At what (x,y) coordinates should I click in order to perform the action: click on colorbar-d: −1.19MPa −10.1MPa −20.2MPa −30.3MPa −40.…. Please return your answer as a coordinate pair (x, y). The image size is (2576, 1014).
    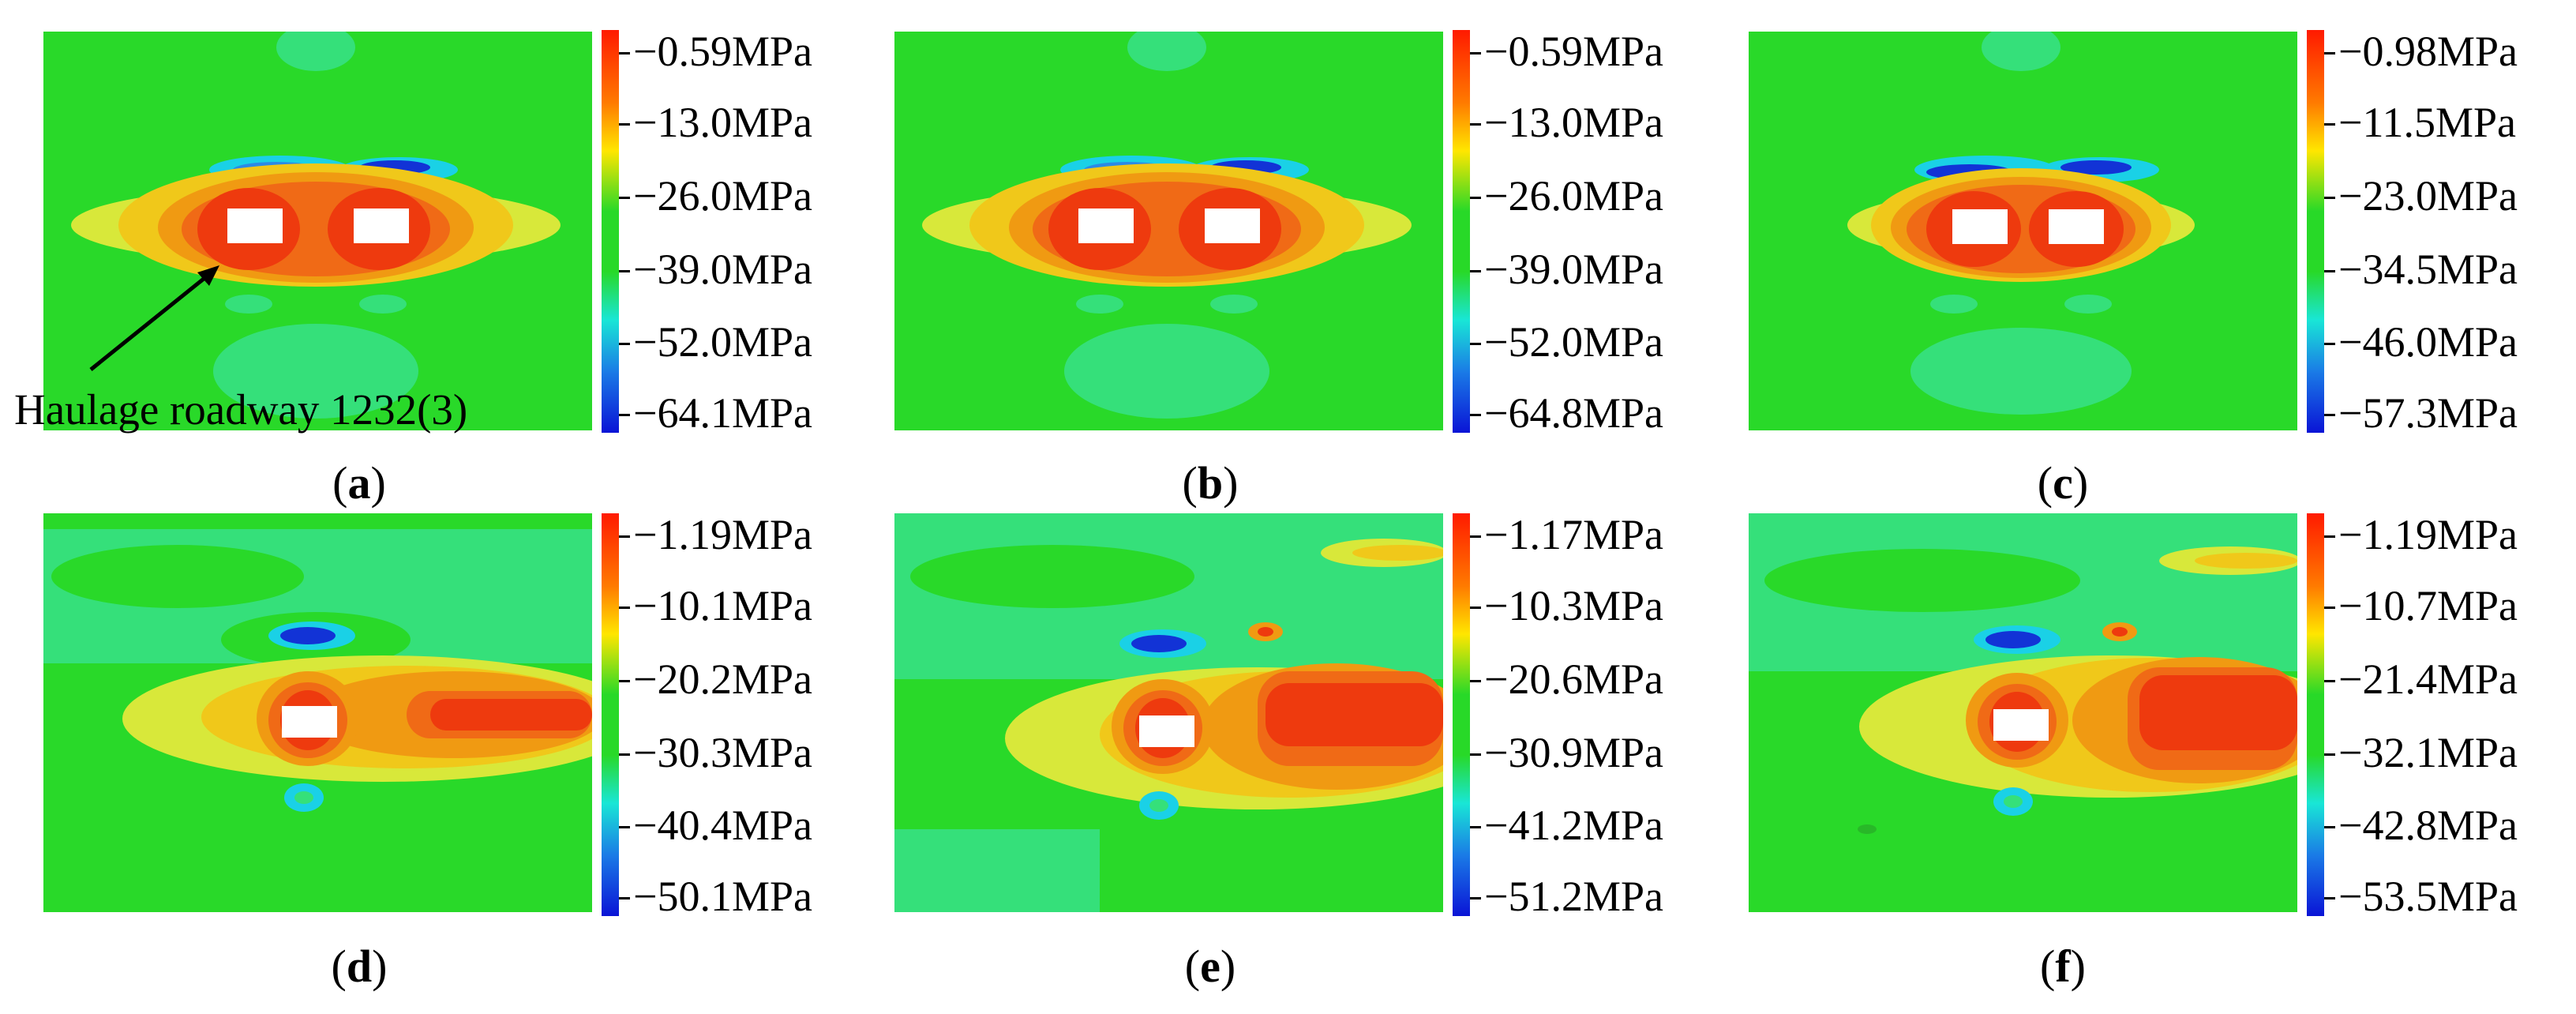
    Looking at the image, I should click on (736, 715).